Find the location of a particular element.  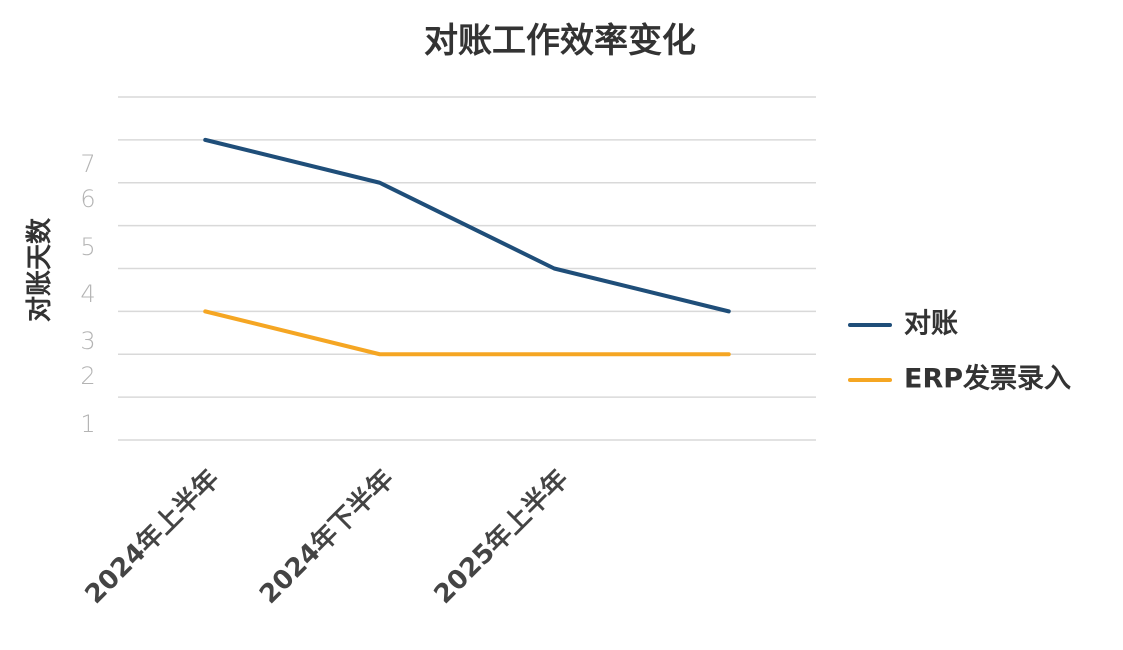

y-tick-label: 2 is located at coordinates (87, 376).